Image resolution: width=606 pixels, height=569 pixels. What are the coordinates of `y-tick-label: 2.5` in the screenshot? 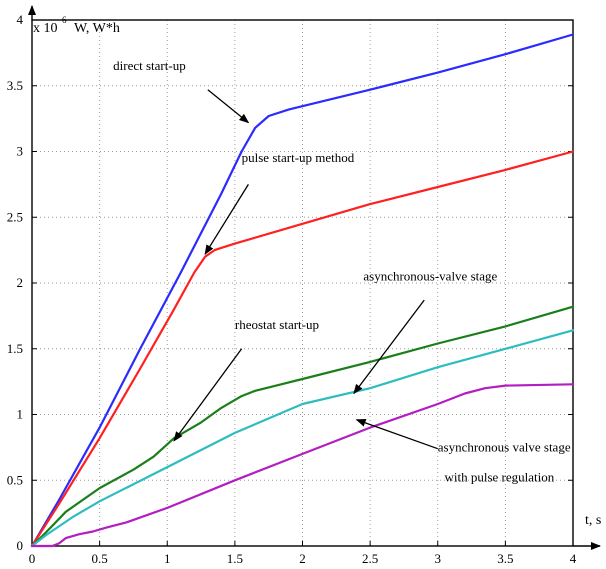 It's located at (15, 216).